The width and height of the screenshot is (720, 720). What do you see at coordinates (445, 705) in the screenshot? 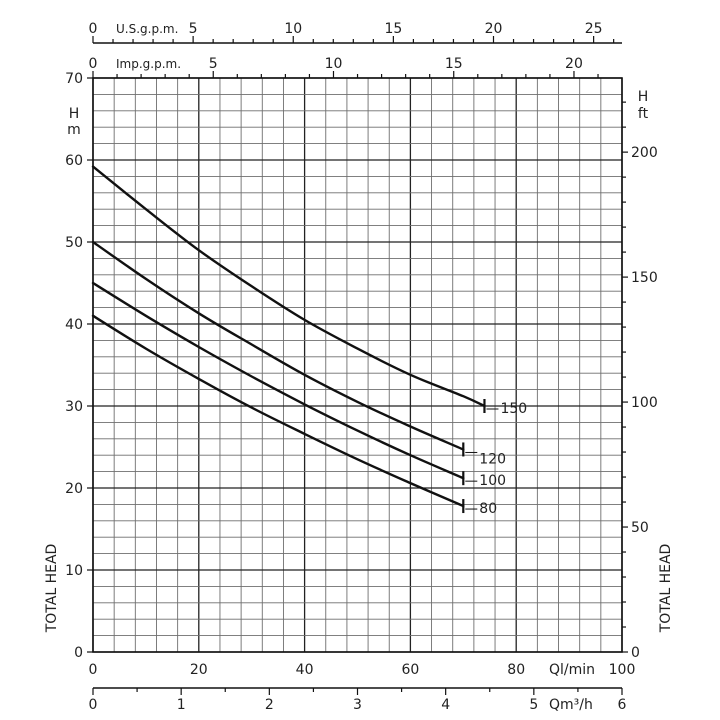
I see `bottom-axis-2-tick-label: 4` at bounding box center [445, 705].